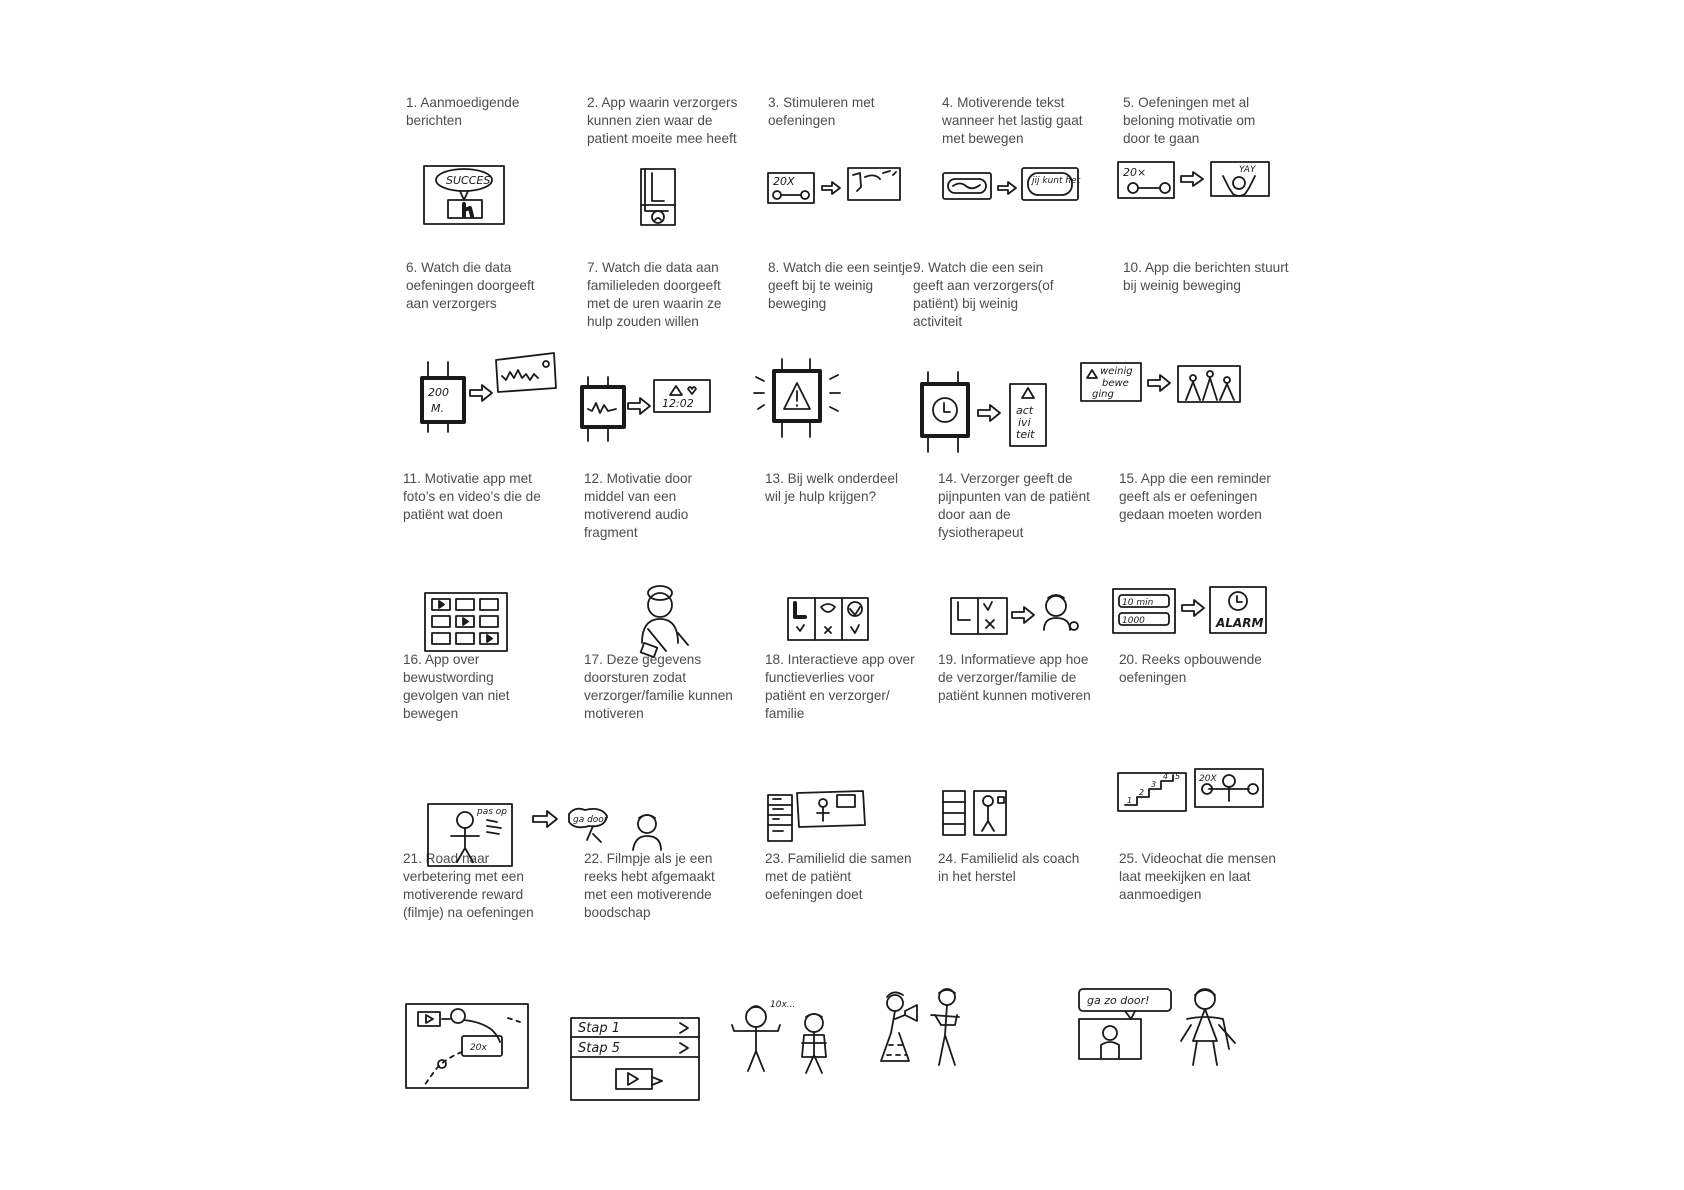  What do you see at coordinates (1009, 867) in the screenshot?
I see `idea-caption-24: 24. Familielid als coach in het herstel` at bounding box center [1009, 867].